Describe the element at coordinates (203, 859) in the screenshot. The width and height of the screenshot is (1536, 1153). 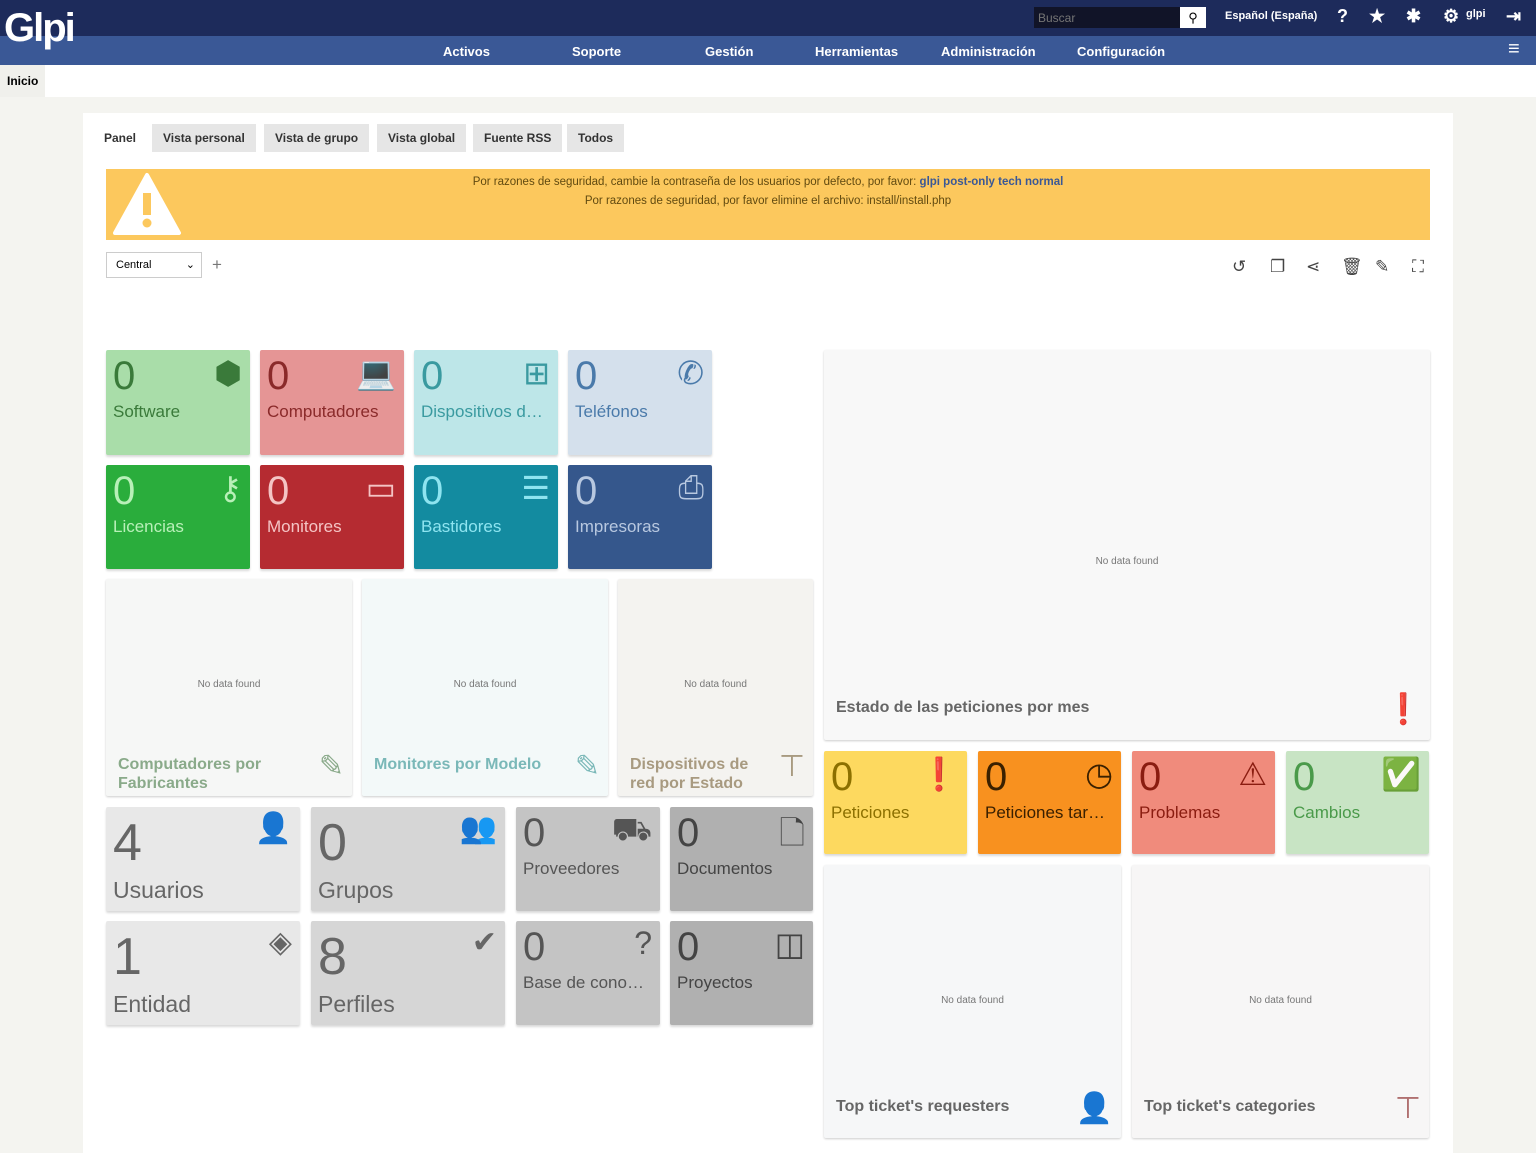
I see `card-usuarios: 4 Usuarios 👤` at that location.